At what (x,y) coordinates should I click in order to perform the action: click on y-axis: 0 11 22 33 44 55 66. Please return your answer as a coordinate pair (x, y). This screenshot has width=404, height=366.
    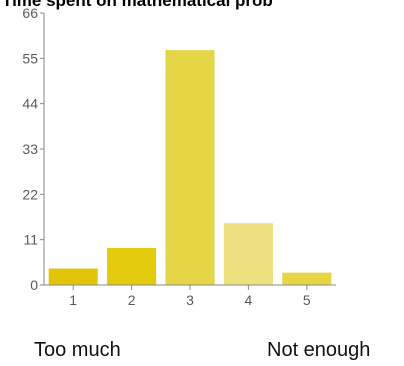
    Looking at the image, I should click on (33, 149).